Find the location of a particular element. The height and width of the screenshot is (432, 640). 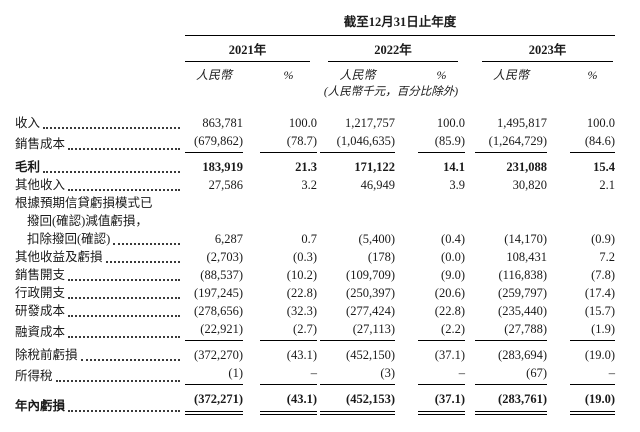

value-cell: (14,170) is located at coordinates (525, 239).